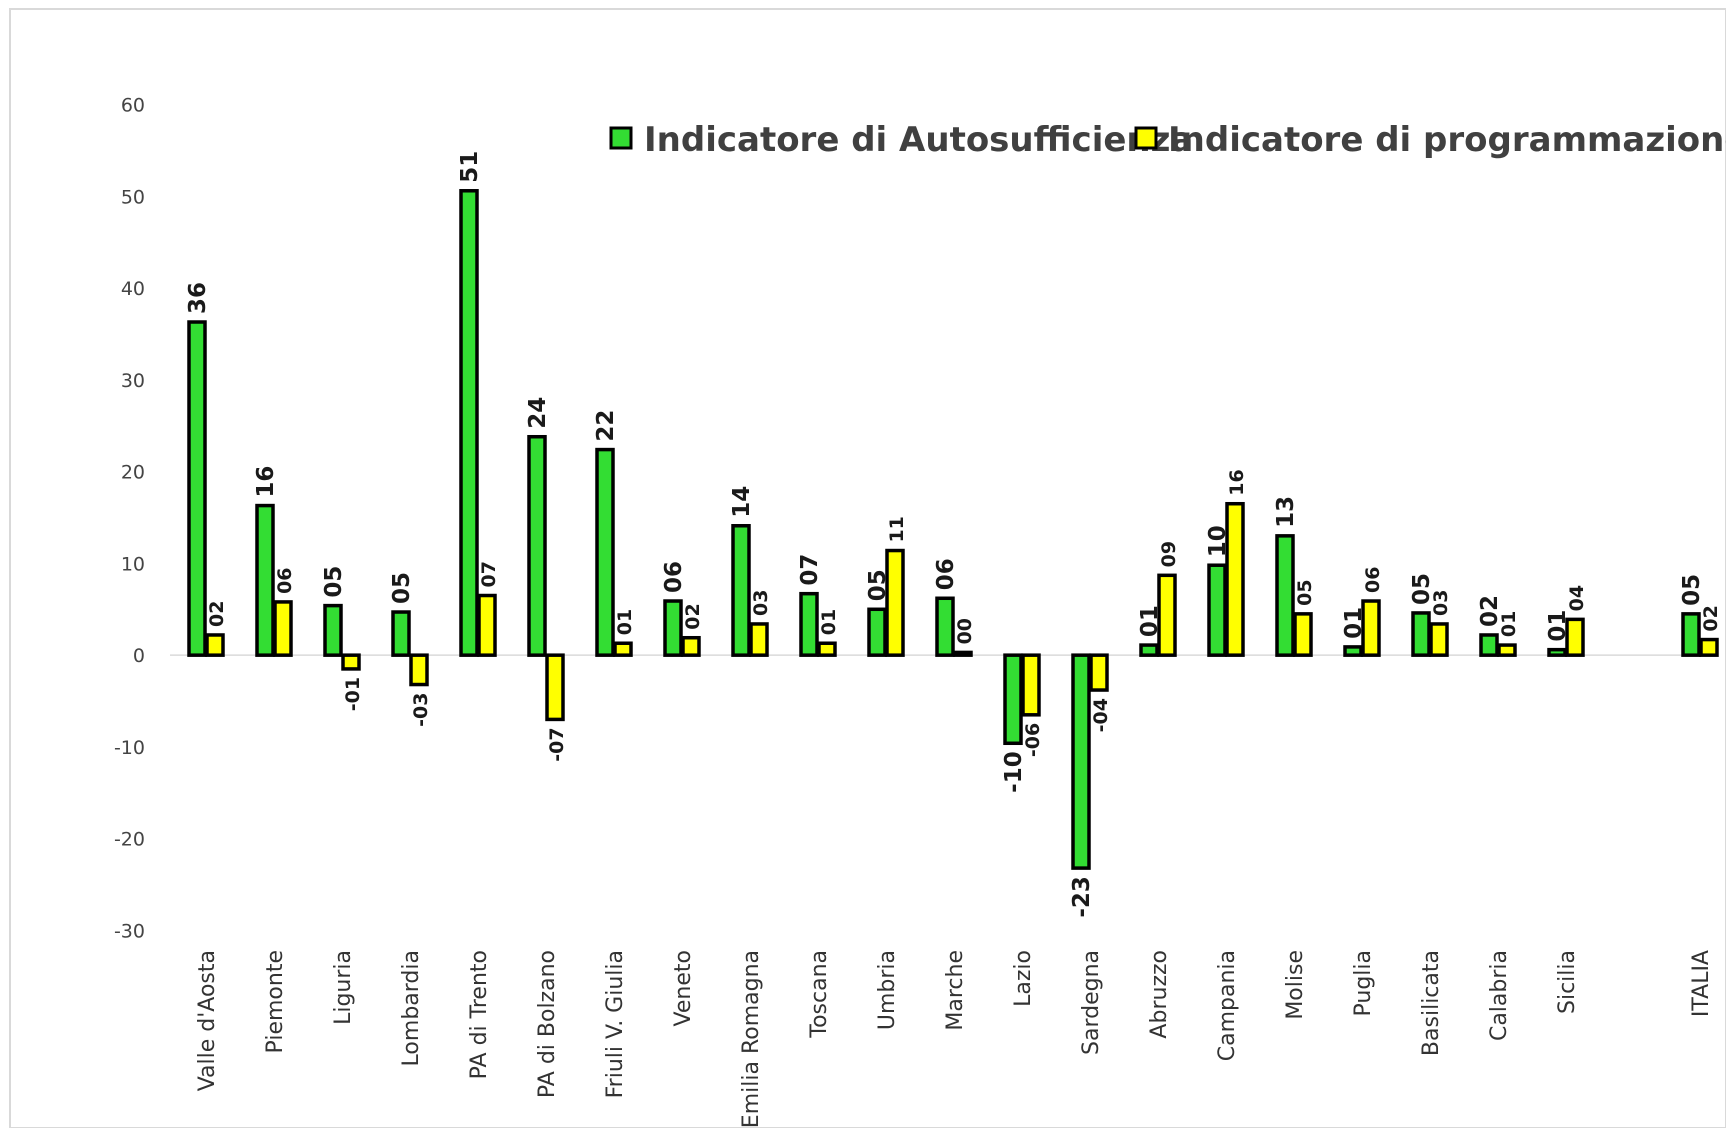 Image resolution: width=1726 pixels, height=1133 pixels. Describe the element at coordinates (547, 1024) in the screenshot. I see `x-category-label: PA di Bolzano` at that location.